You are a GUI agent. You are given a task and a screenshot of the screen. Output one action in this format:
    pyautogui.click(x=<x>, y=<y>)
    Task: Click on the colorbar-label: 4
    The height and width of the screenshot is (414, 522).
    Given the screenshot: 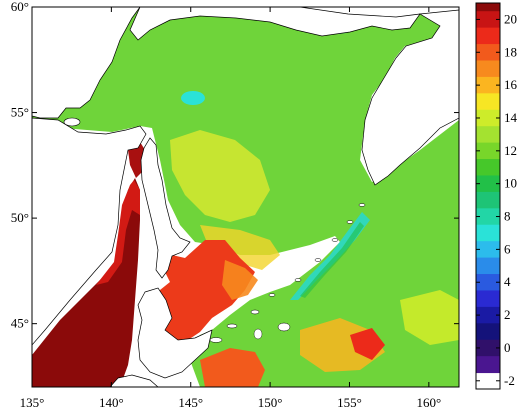 What is the action you would take?
    pyautogui.click(x=507, y=281)
    